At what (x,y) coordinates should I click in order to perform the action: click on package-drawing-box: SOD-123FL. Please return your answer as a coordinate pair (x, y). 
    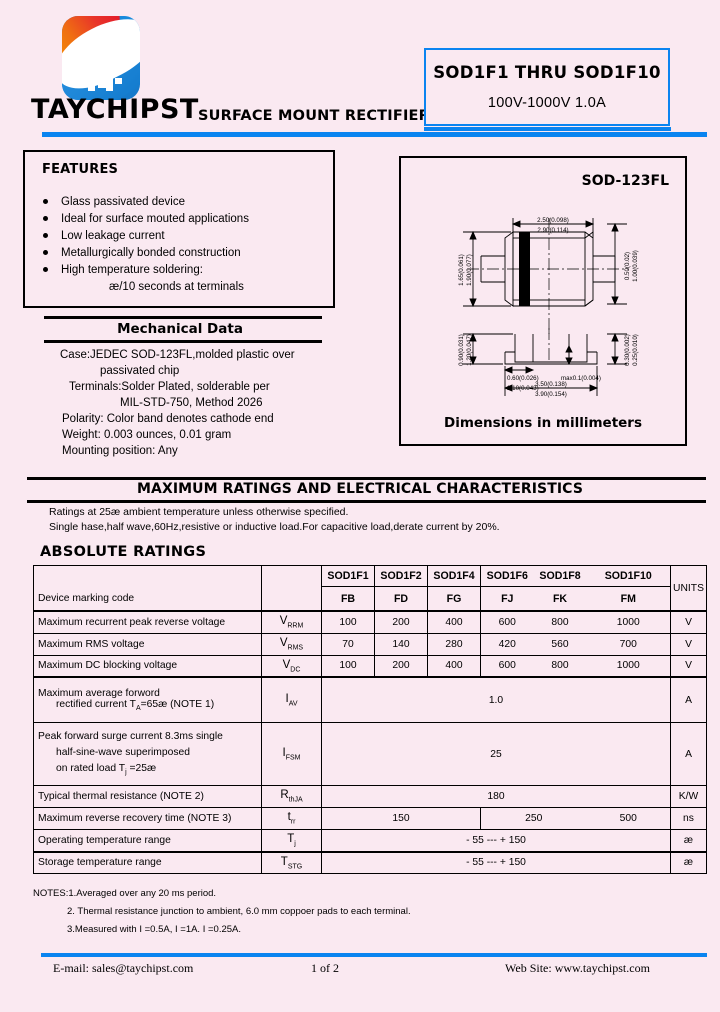
    Looking at the image, I should click on (543, 301).